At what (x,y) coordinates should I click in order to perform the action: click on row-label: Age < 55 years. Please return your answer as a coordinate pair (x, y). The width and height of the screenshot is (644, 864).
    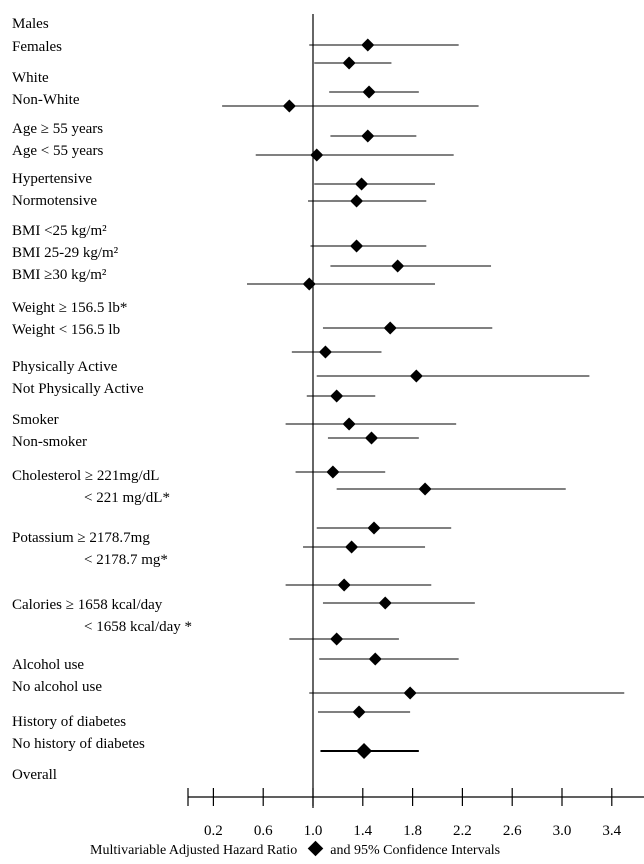
    Looking at the image, I should click on (58, 151).